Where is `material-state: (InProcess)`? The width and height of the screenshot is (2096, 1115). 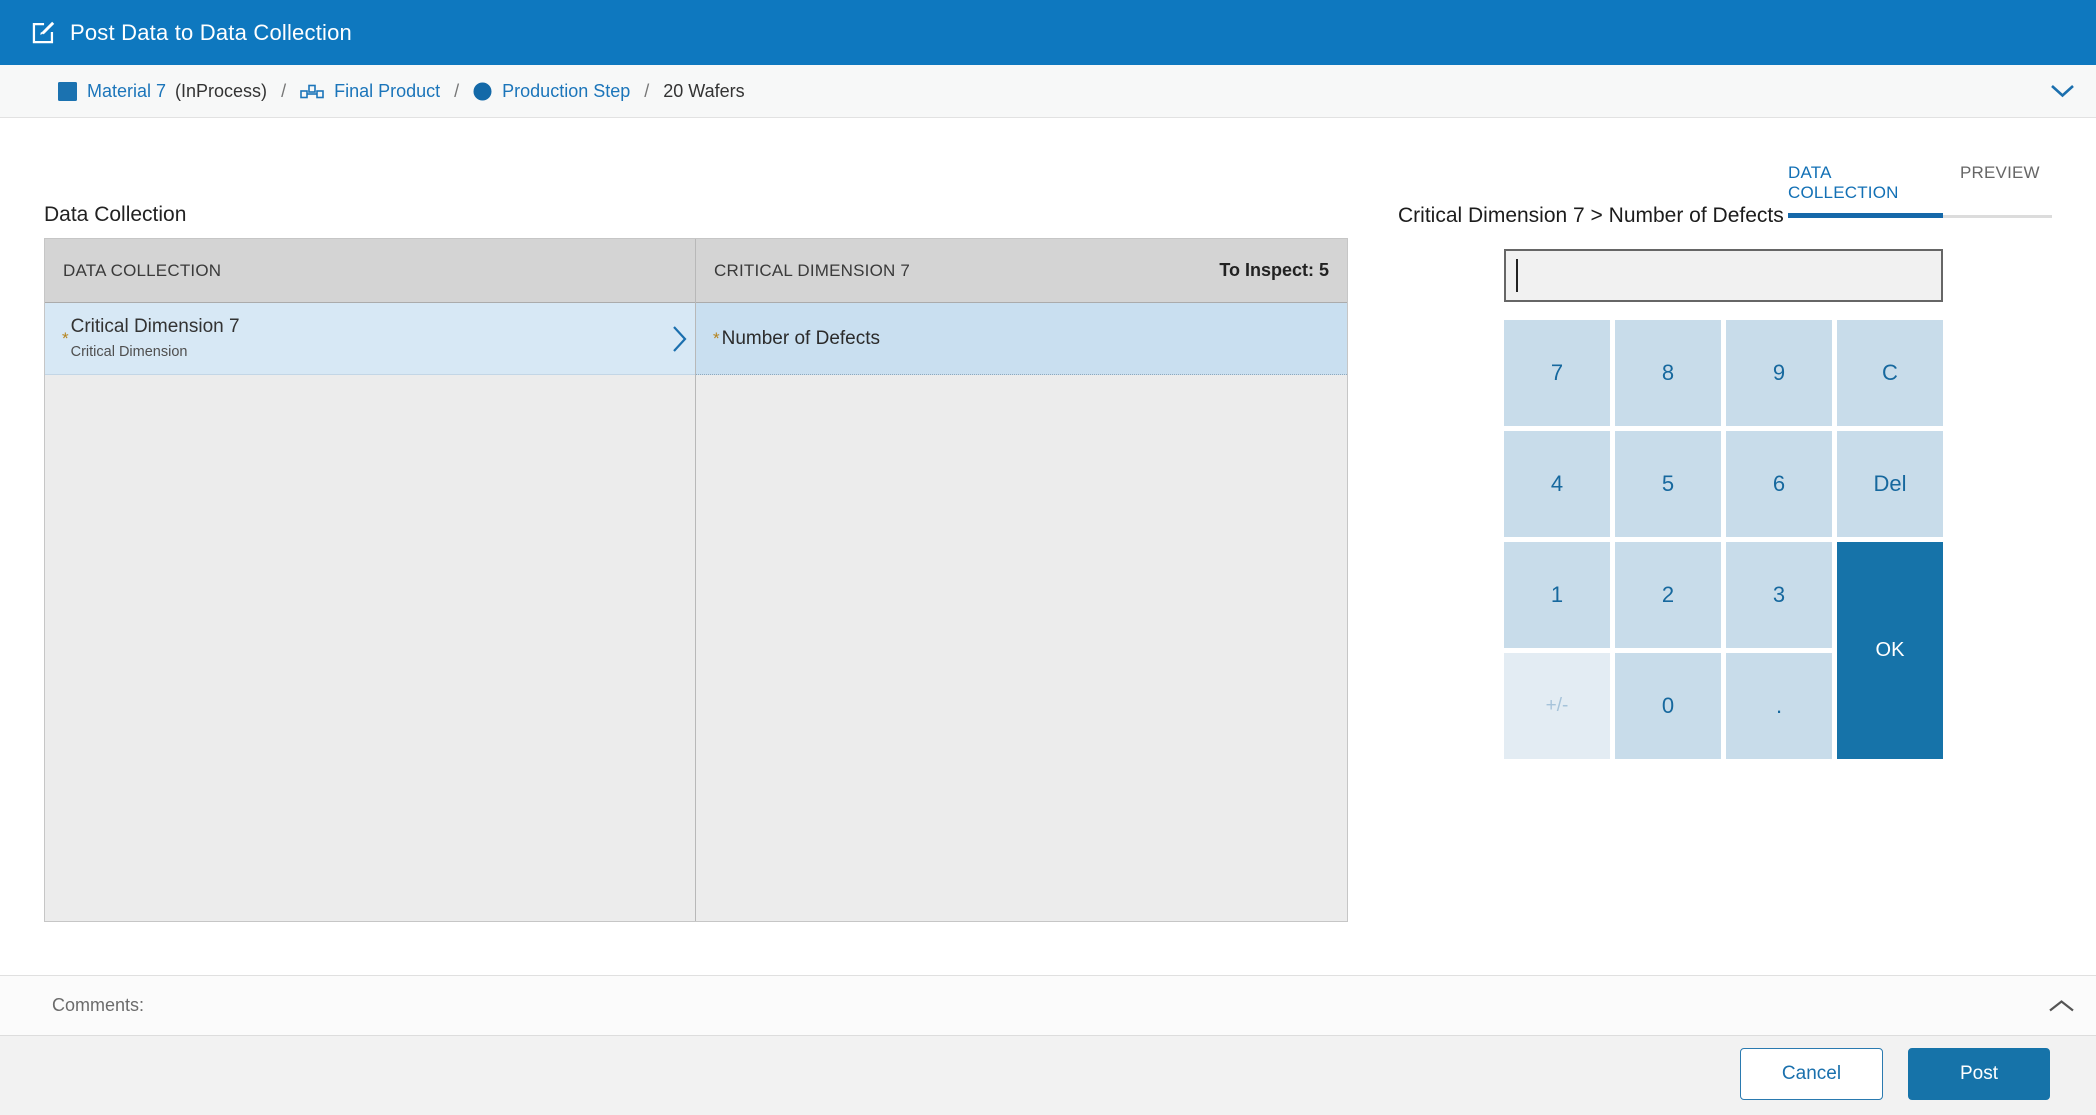
material-state: (InProcess) is located at coordinates (221, 90).